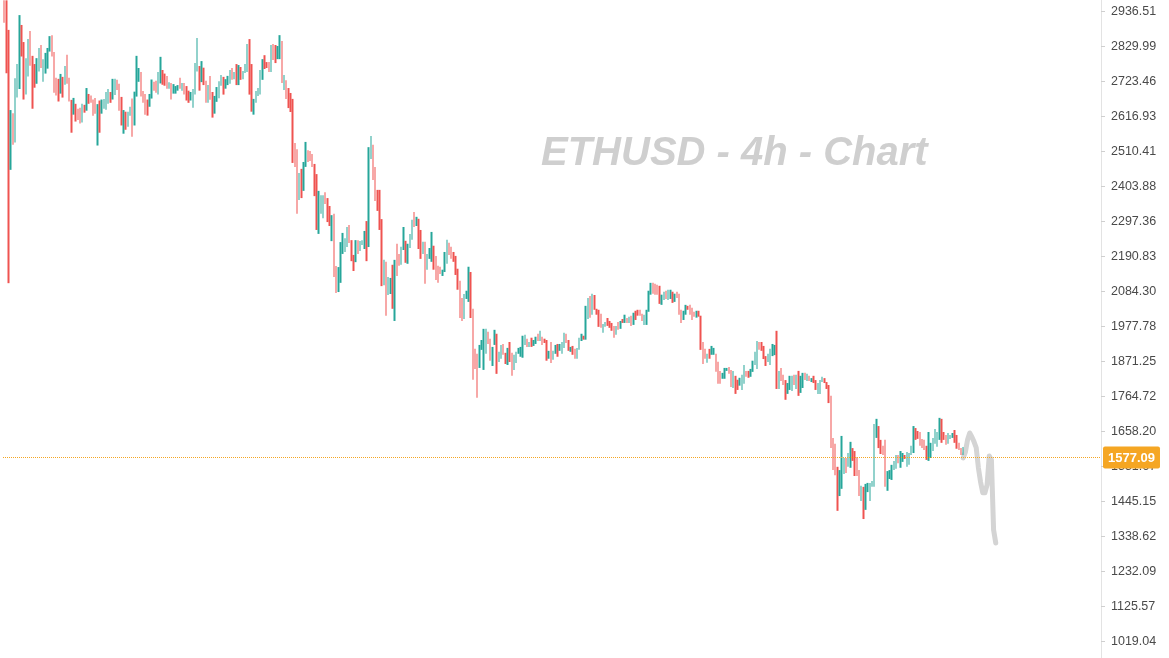  Describe the element at coordinates (1134, 325) in the screenshot. I see `y-tick-label: 1977.78` at that location.